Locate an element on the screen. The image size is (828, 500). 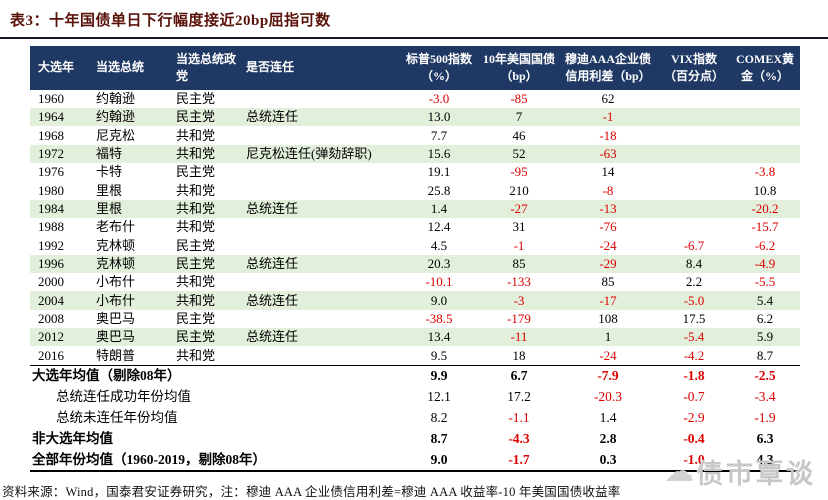
aaa-spread-summary-cell: 1.4 is located at coordinates (608, 417).